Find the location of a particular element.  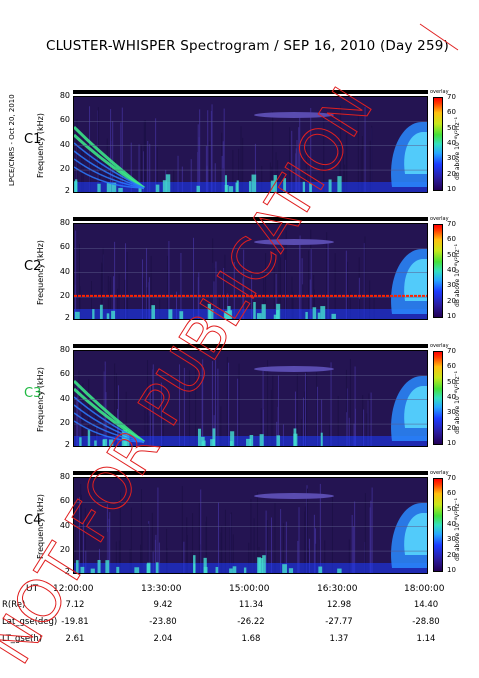

ephemeris-value: 1.68 is located at coordinates (251, 639).